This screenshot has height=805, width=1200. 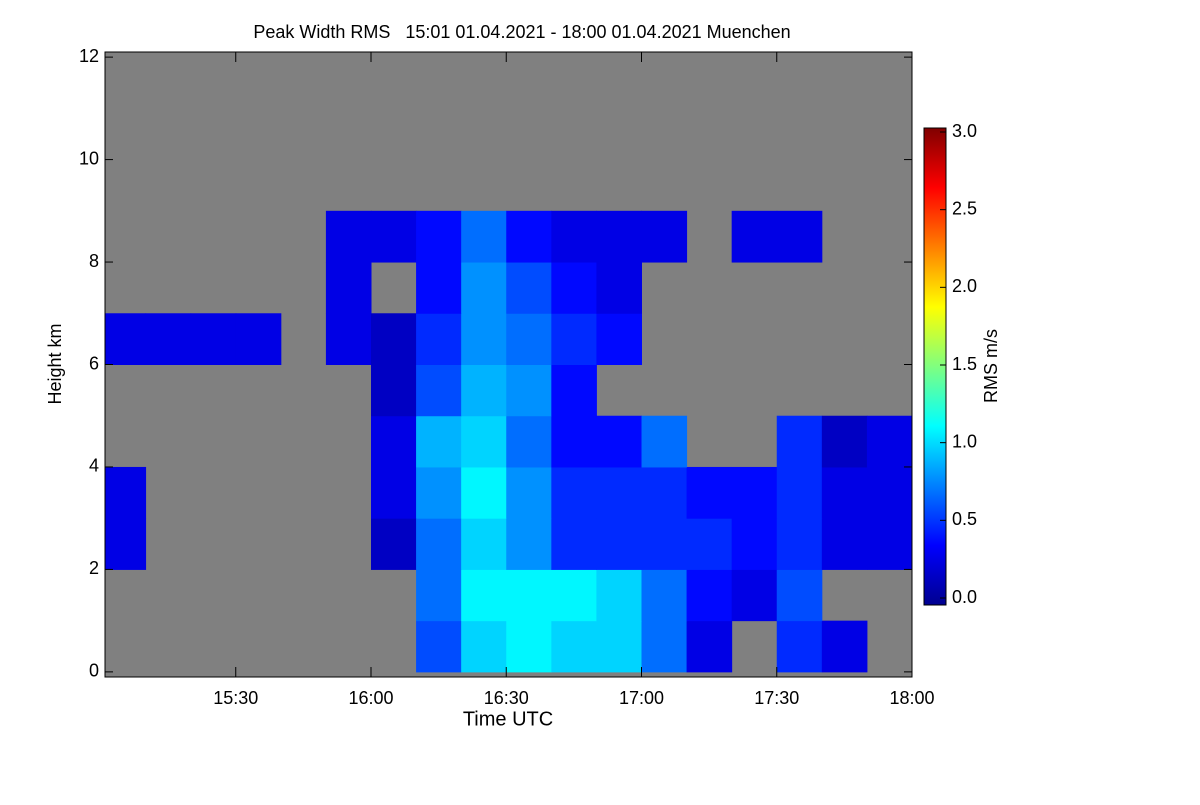 What do you see at coordinates (964, 364) in the screenshot?
I see `colorbar-tick-label: 1.5` at bounding box center [964, 364].